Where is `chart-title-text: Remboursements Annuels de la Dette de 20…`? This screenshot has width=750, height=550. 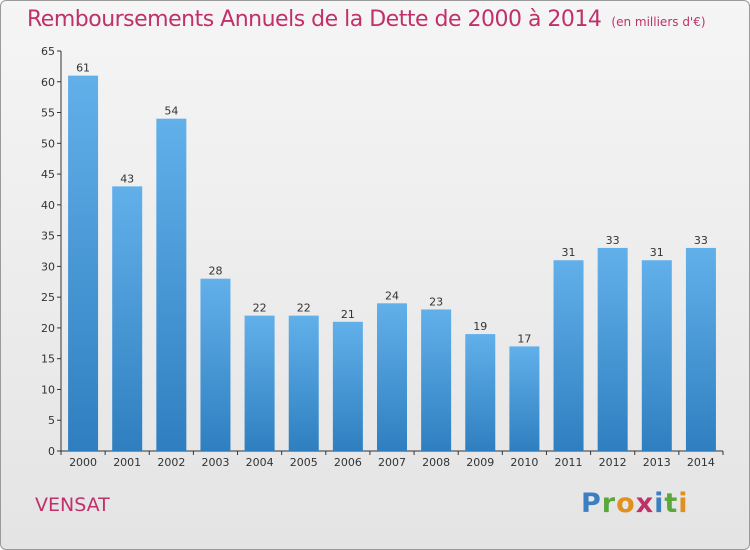 chart-title-text: Remboursements Annuels de la Dette de 20… is located at coordinates (314, 19).